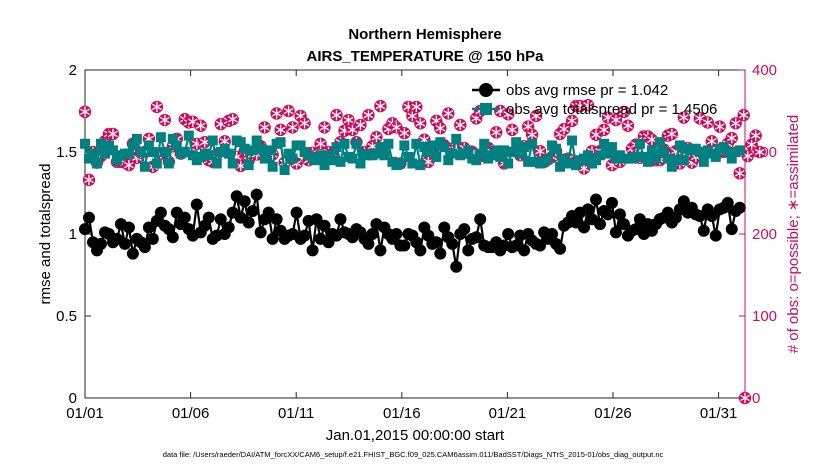 The height and width of the screenshot is (470, 830). Describe the element at coordinates (73, 234) in the screenshot. I see `y-axis-left: 0 0.5 1 1.5 2` at that location.